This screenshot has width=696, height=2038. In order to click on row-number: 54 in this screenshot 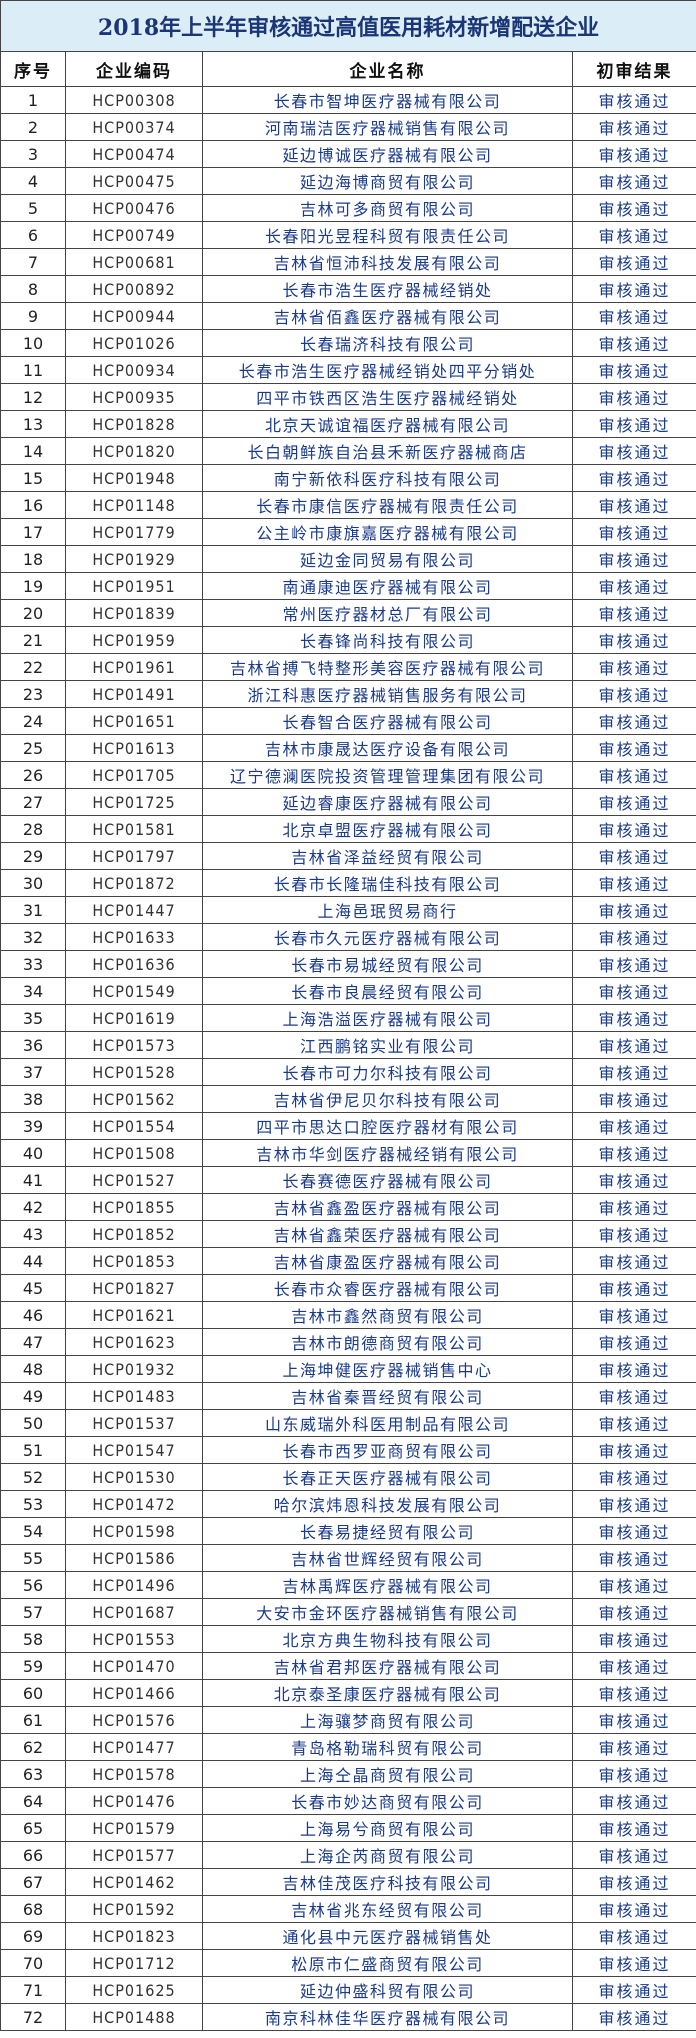, I will do `click(33, 1531)`.